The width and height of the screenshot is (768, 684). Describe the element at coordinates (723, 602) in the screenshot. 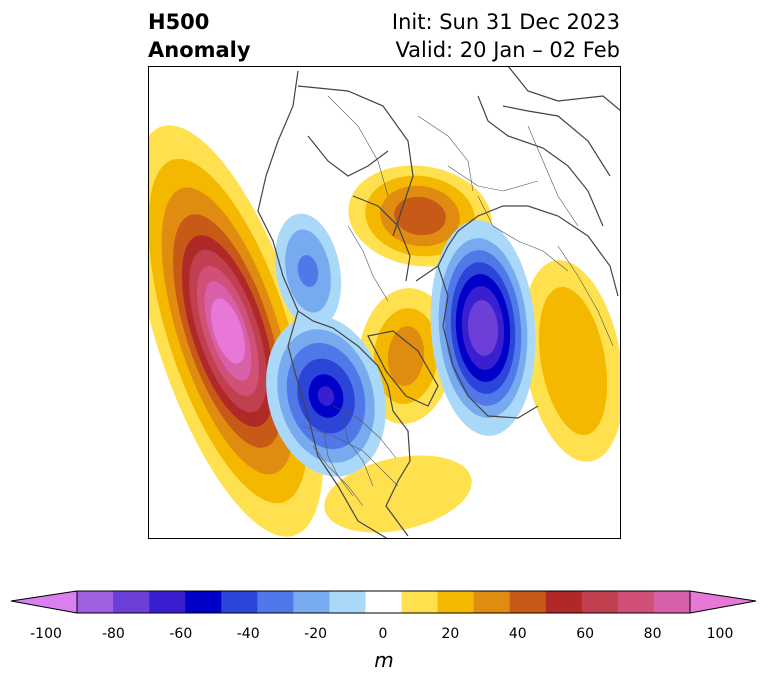

I see `colorbar-high-extend` at that location.